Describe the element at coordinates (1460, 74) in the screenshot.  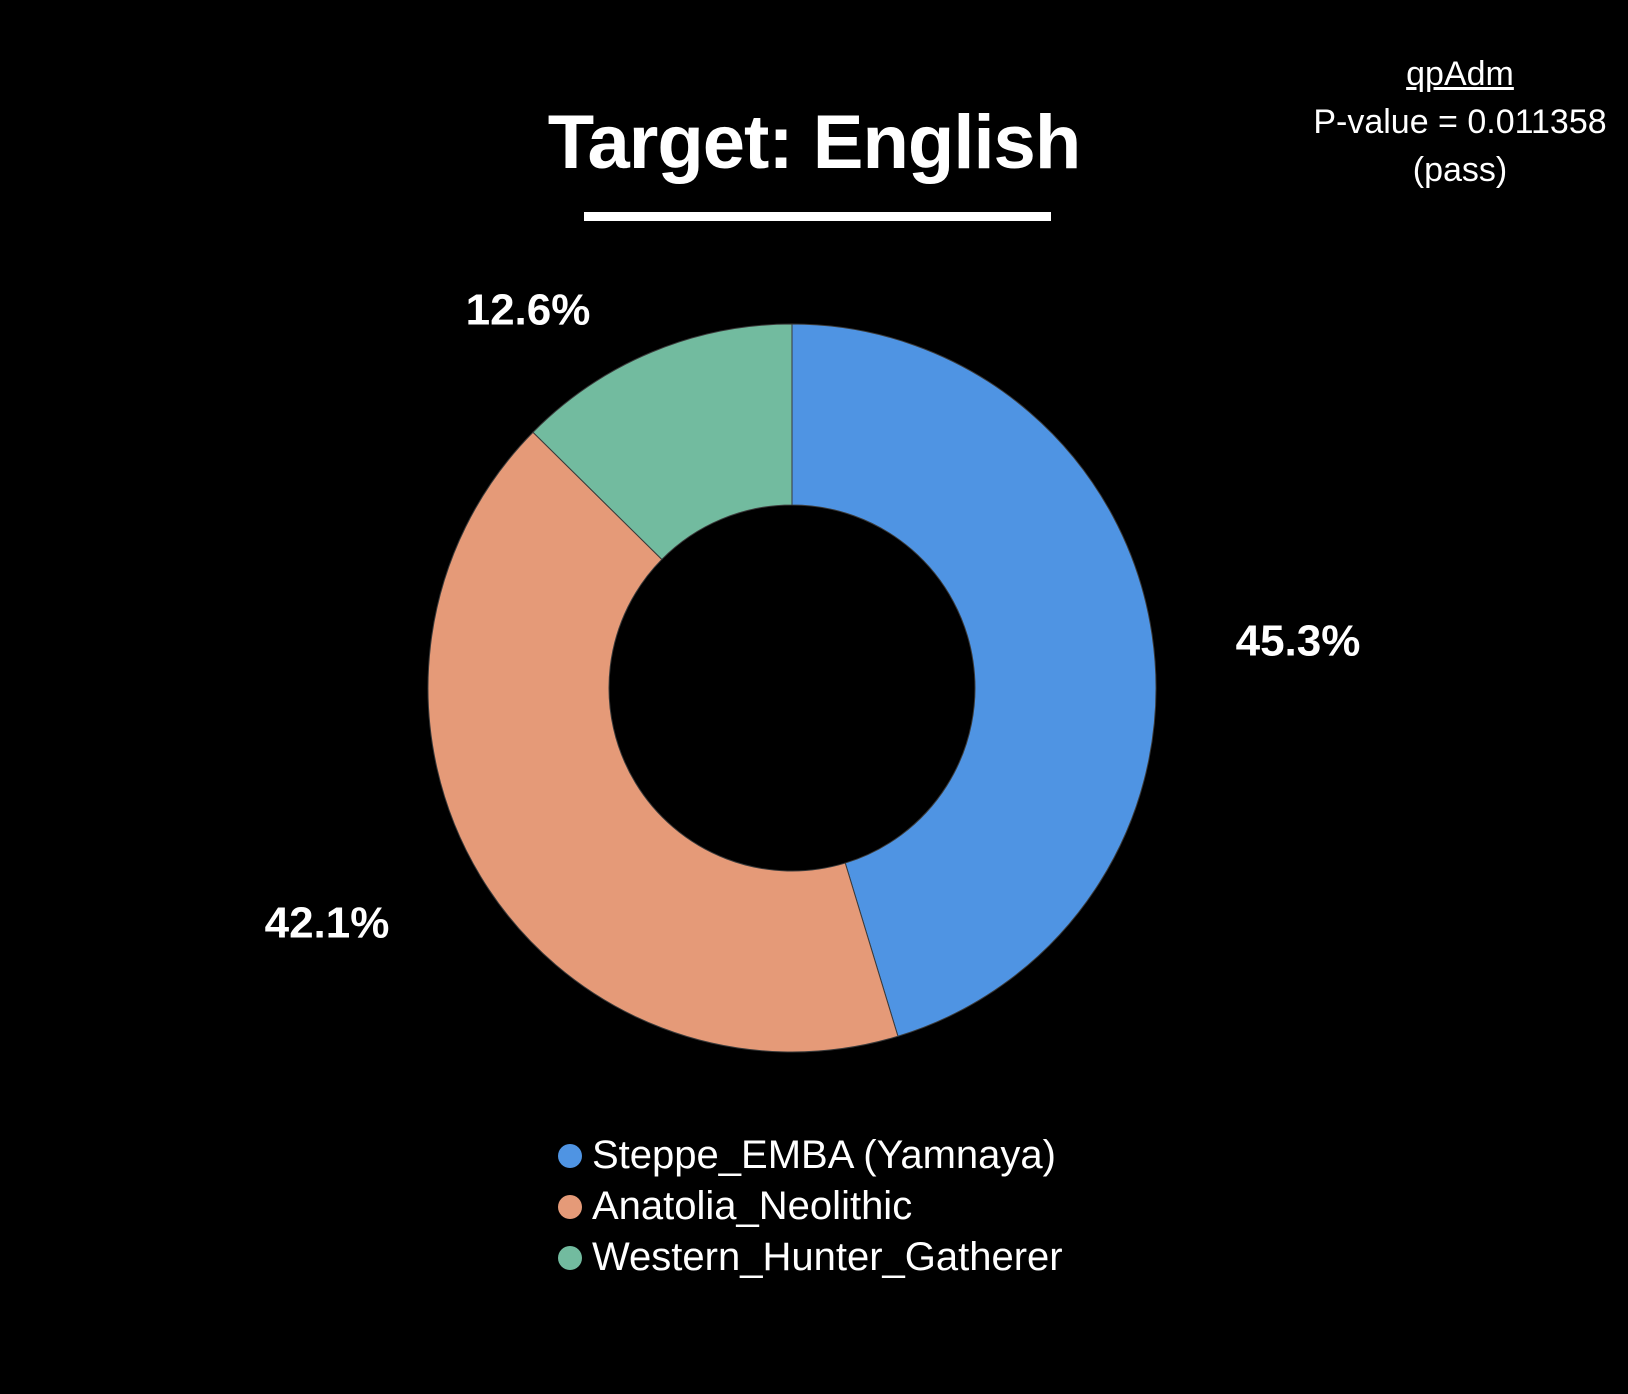
I see `method-label: qpAdm` at that location.